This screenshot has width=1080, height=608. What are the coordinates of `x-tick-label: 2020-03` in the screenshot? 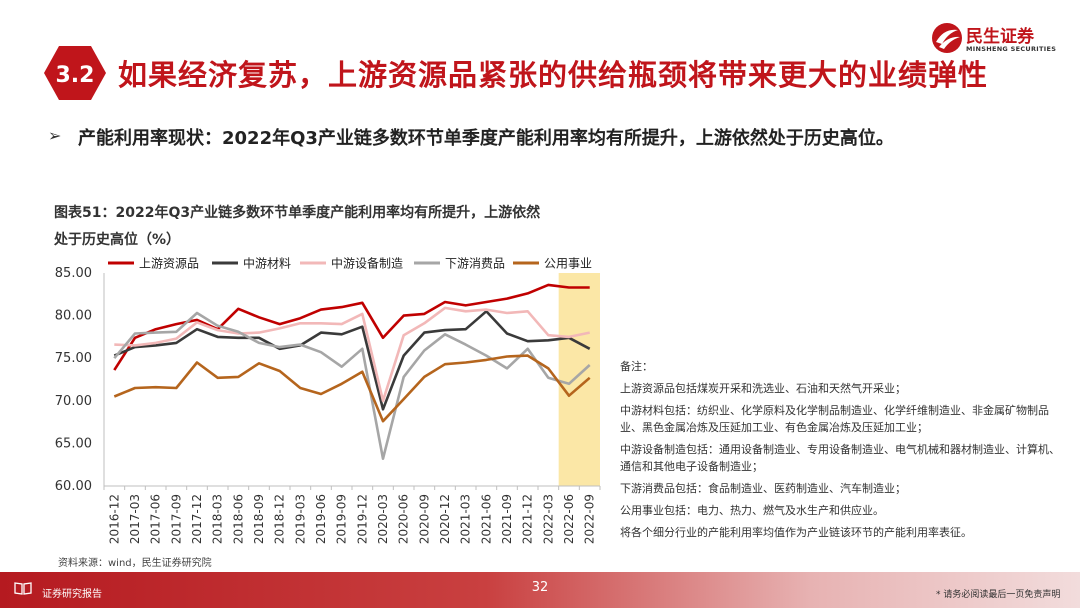 It's located at (383, 519).